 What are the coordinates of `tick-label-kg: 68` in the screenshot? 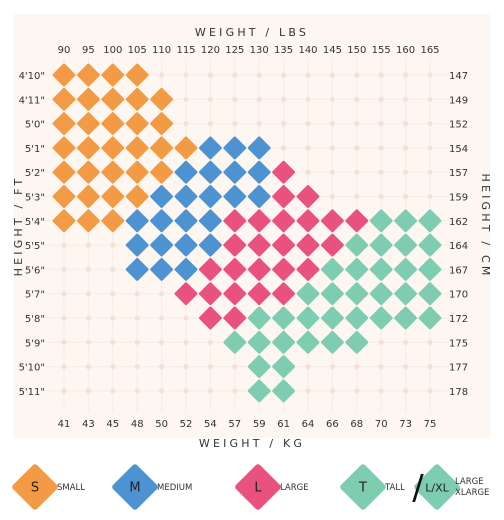 It's located at (356, 424).